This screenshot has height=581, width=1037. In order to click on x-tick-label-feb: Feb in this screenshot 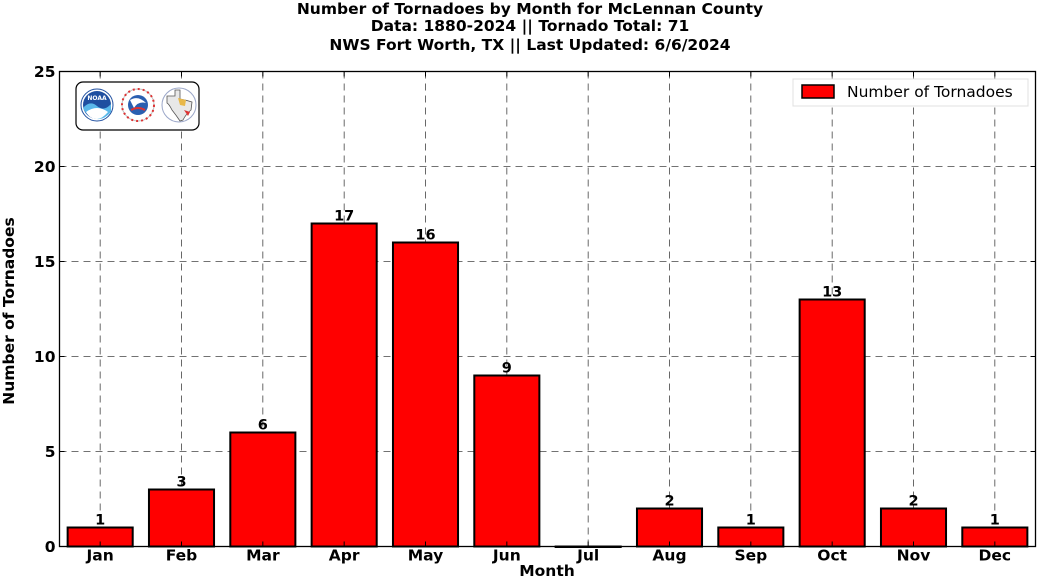, I will do `click(182, 556)`.